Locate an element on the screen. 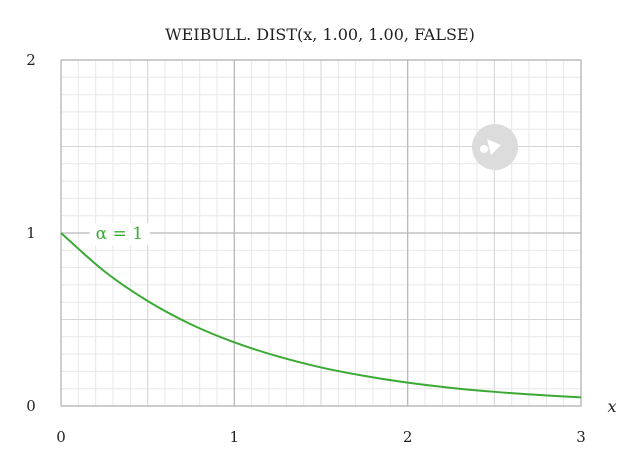 The height and width of the screenshot is (467, 641). x-tick-label: 3 is located at coordinates (581, 437).